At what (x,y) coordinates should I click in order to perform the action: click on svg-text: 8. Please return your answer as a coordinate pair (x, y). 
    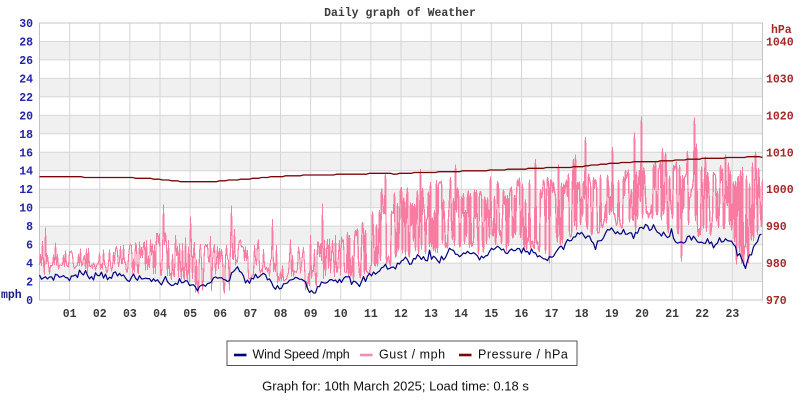
    Looking at the image, I should click on (29, 227).